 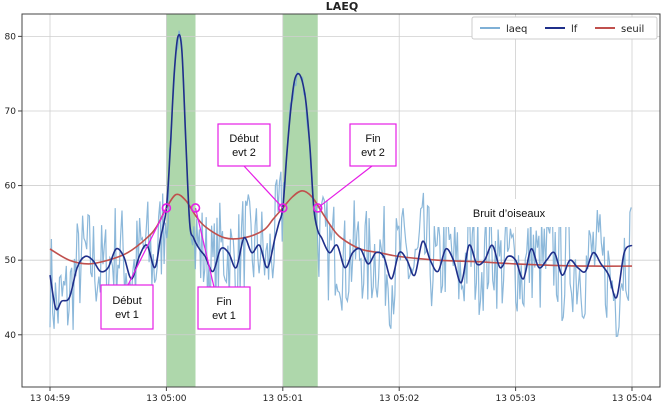 I want to click on y-tick-label-4: 80, so click(x=11, y=37).